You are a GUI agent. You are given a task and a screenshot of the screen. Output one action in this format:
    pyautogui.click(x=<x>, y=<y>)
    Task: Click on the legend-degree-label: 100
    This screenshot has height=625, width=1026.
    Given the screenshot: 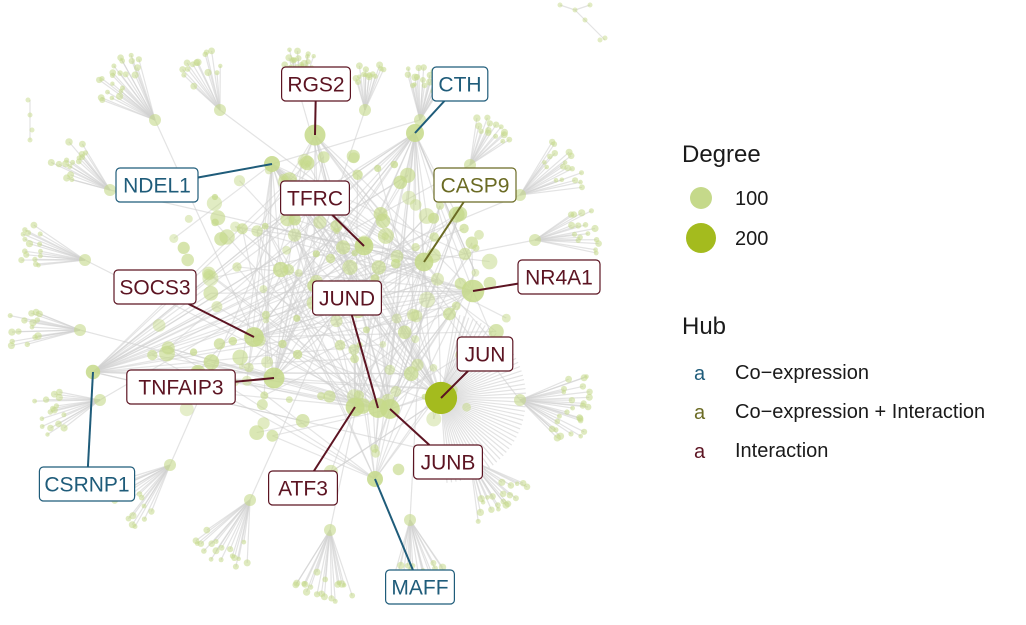 What is the action you would take?
    pyautogui.click(x=751, y=199)
    